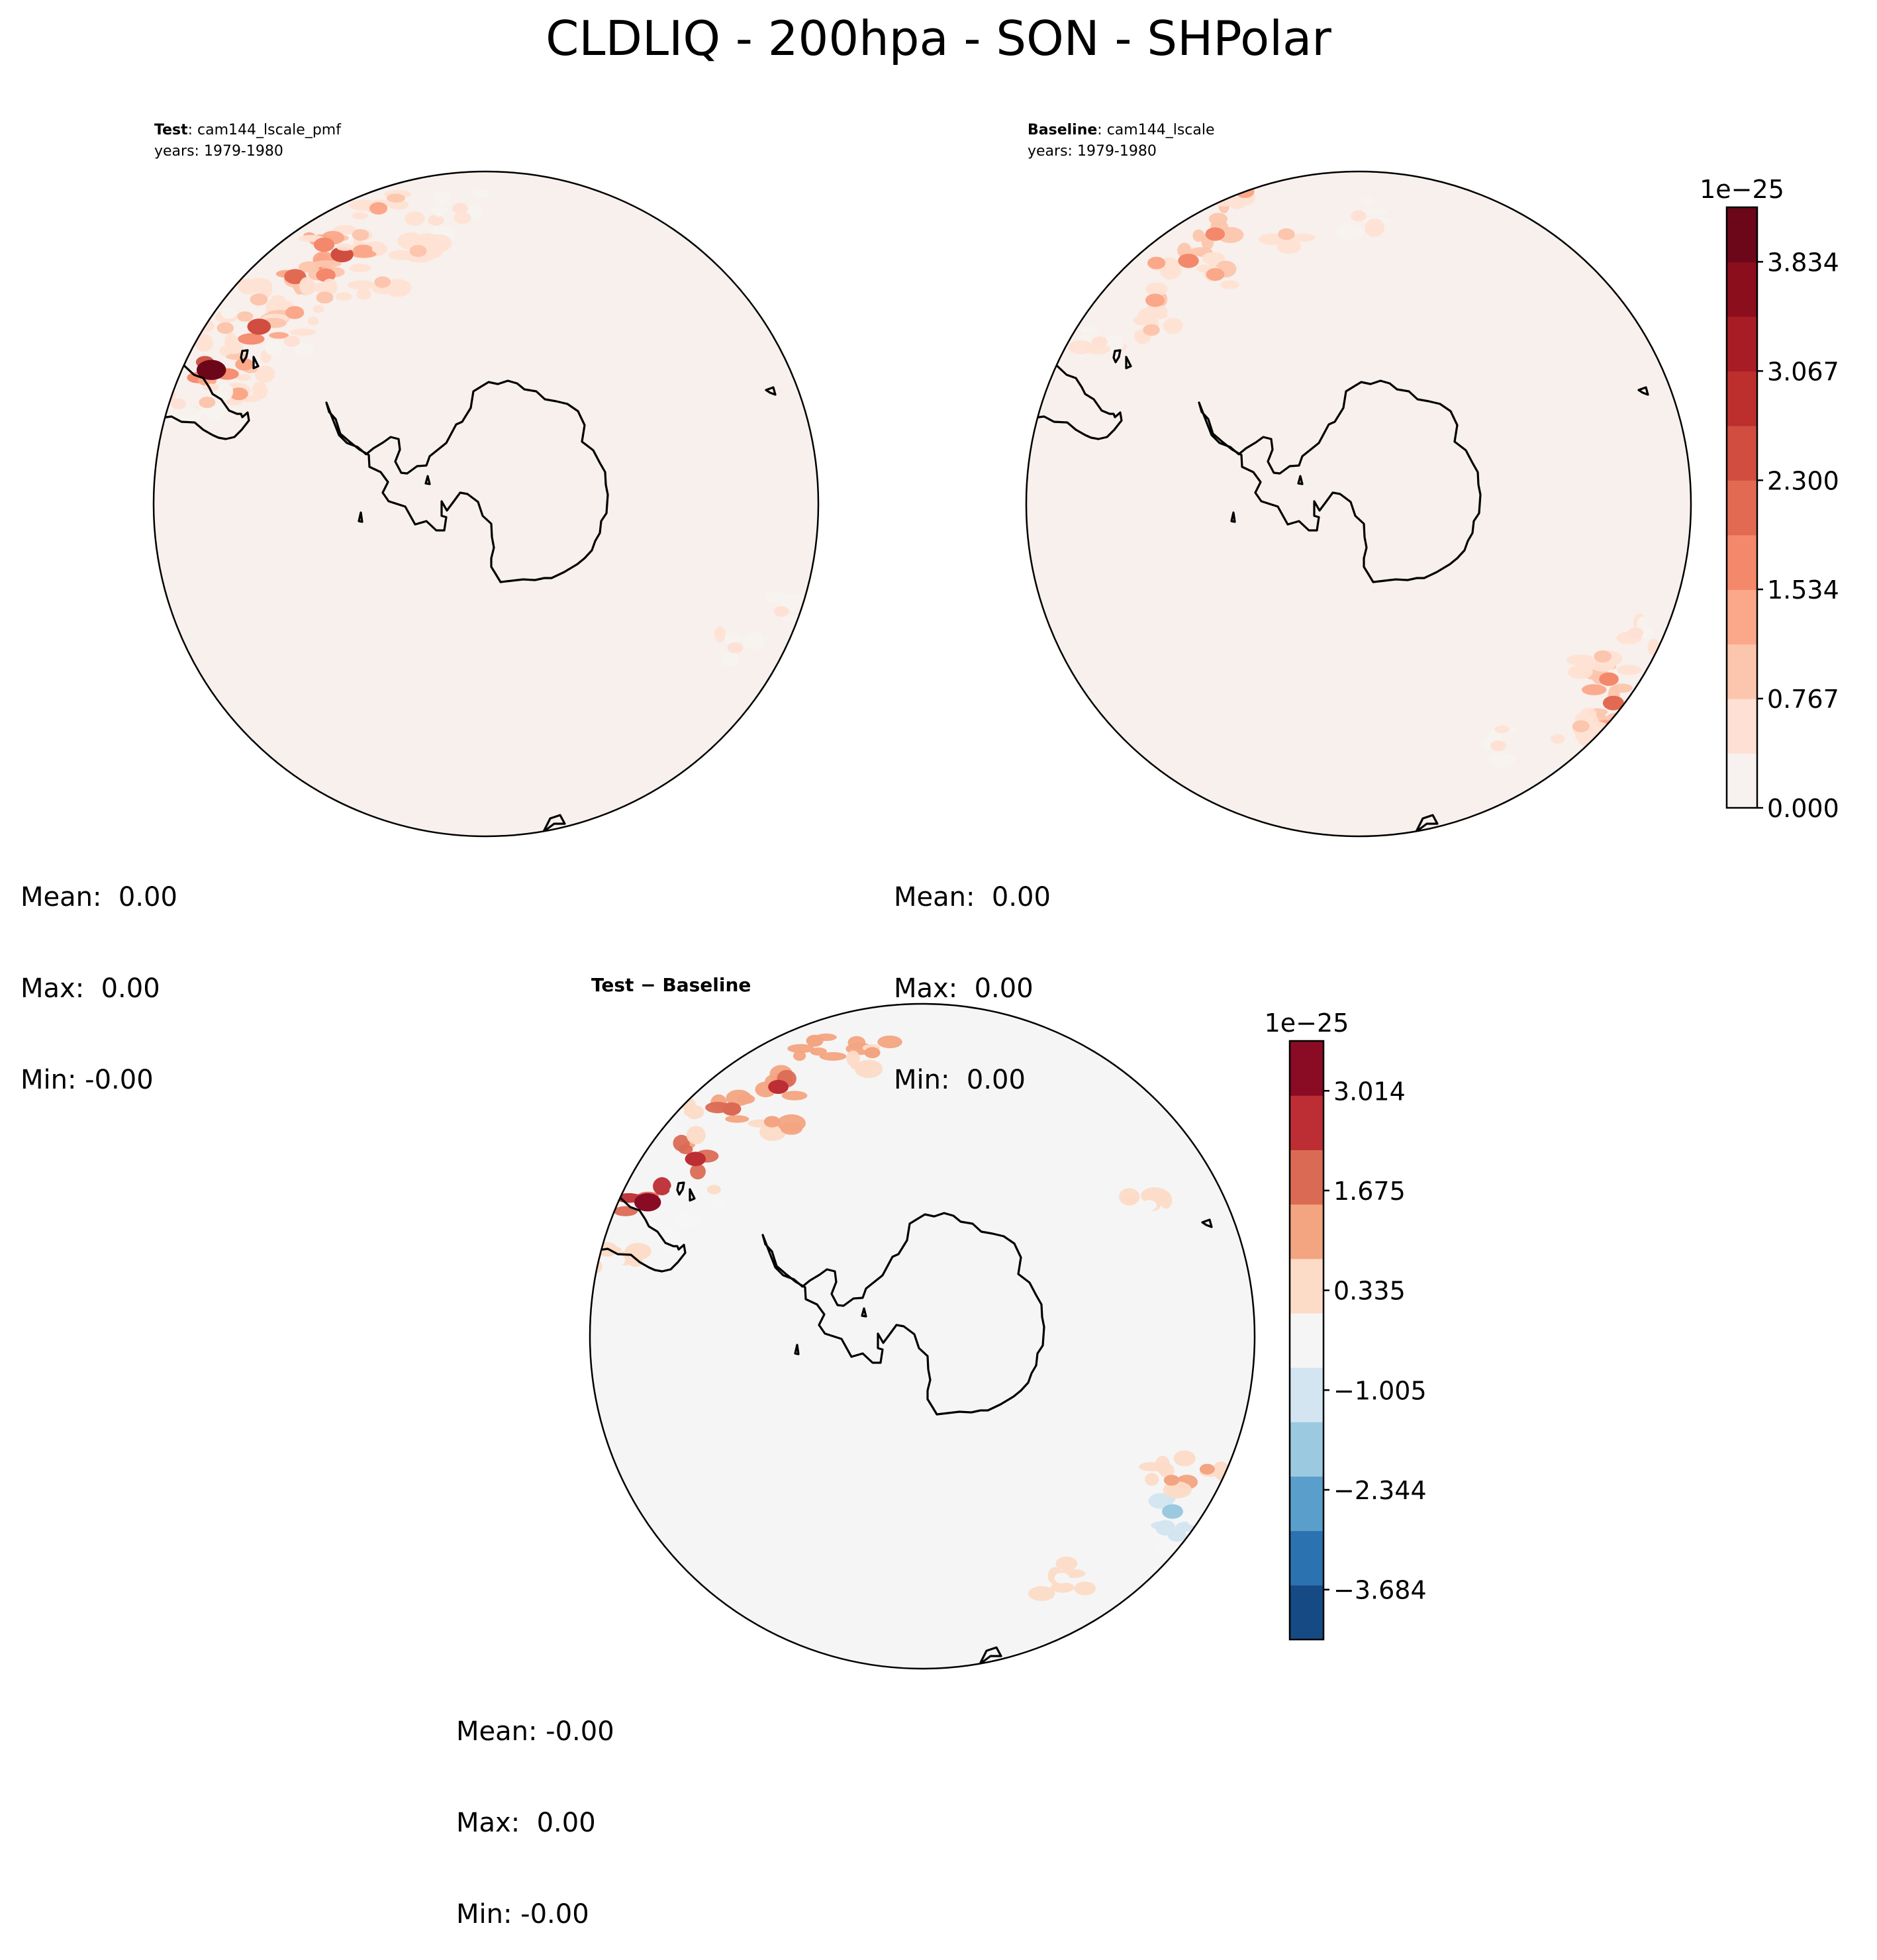 The width and height of the screenshot is (1877, 1960). What do you see at coordinates (219, 151) in the screenshot?
I see `panel-test-years: years: 1979-1980` at bounding box center [219, 151].